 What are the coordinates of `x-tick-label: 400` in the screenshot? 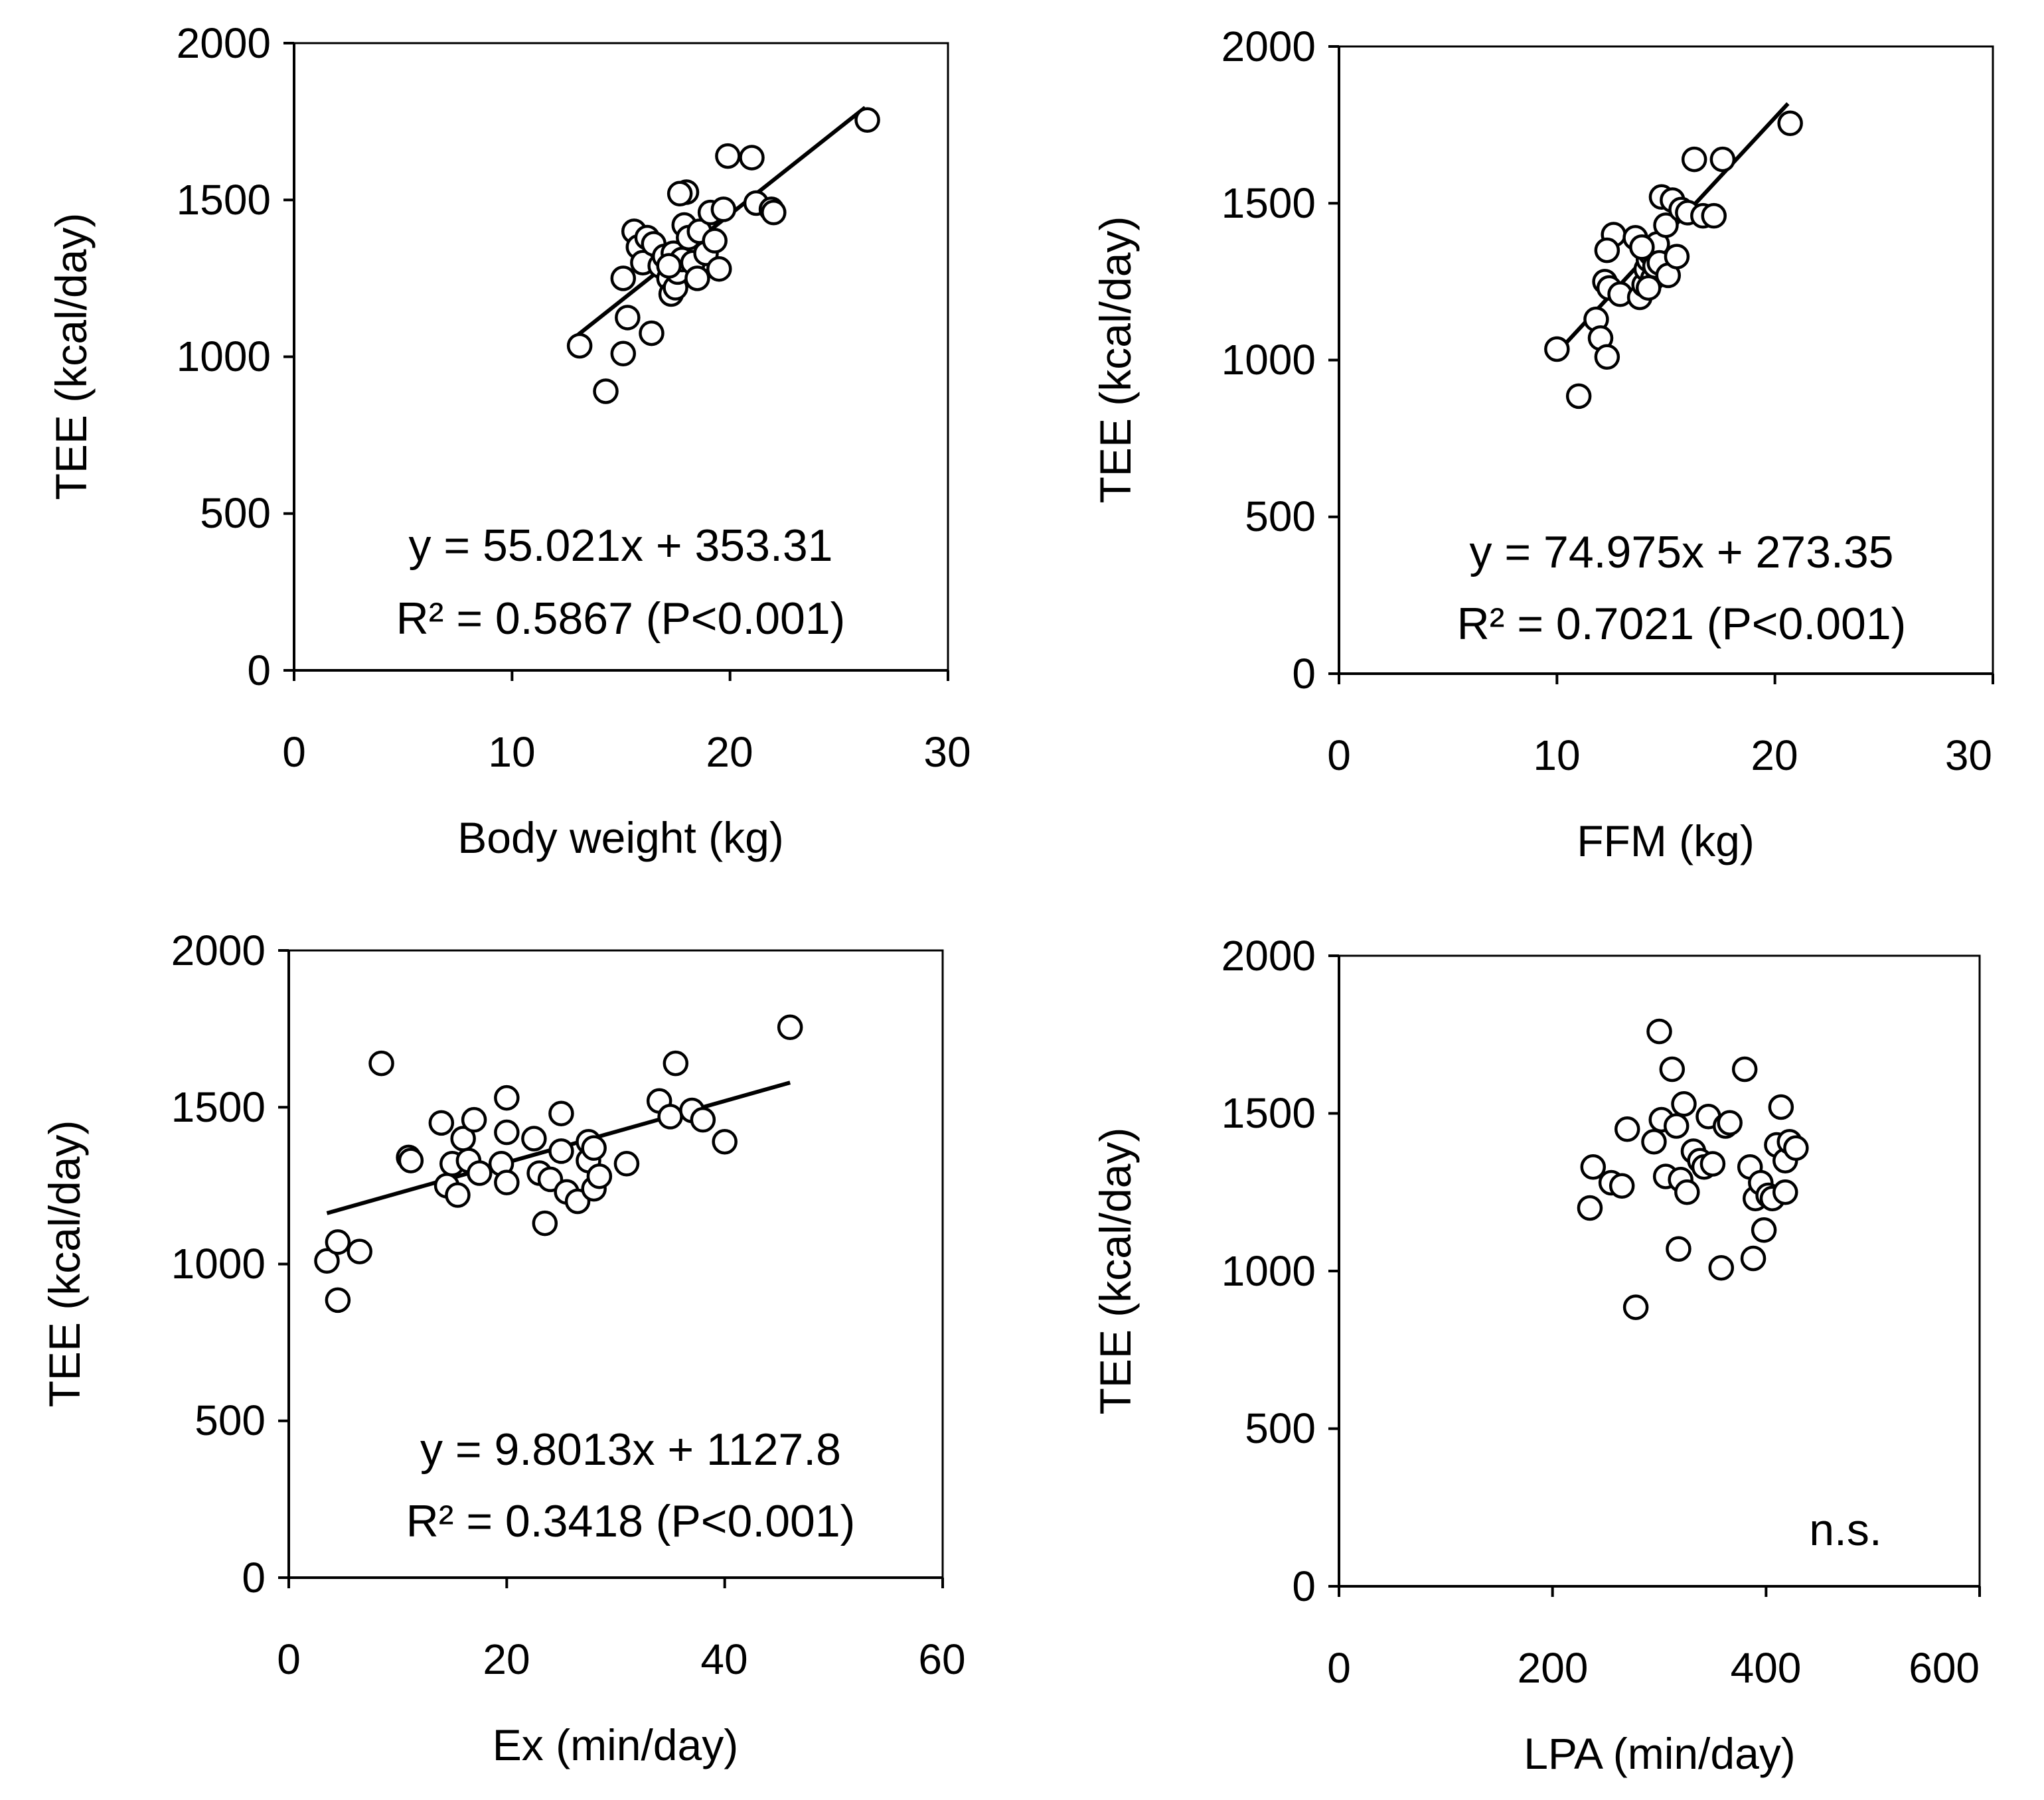 It's located at (1767, 1668).